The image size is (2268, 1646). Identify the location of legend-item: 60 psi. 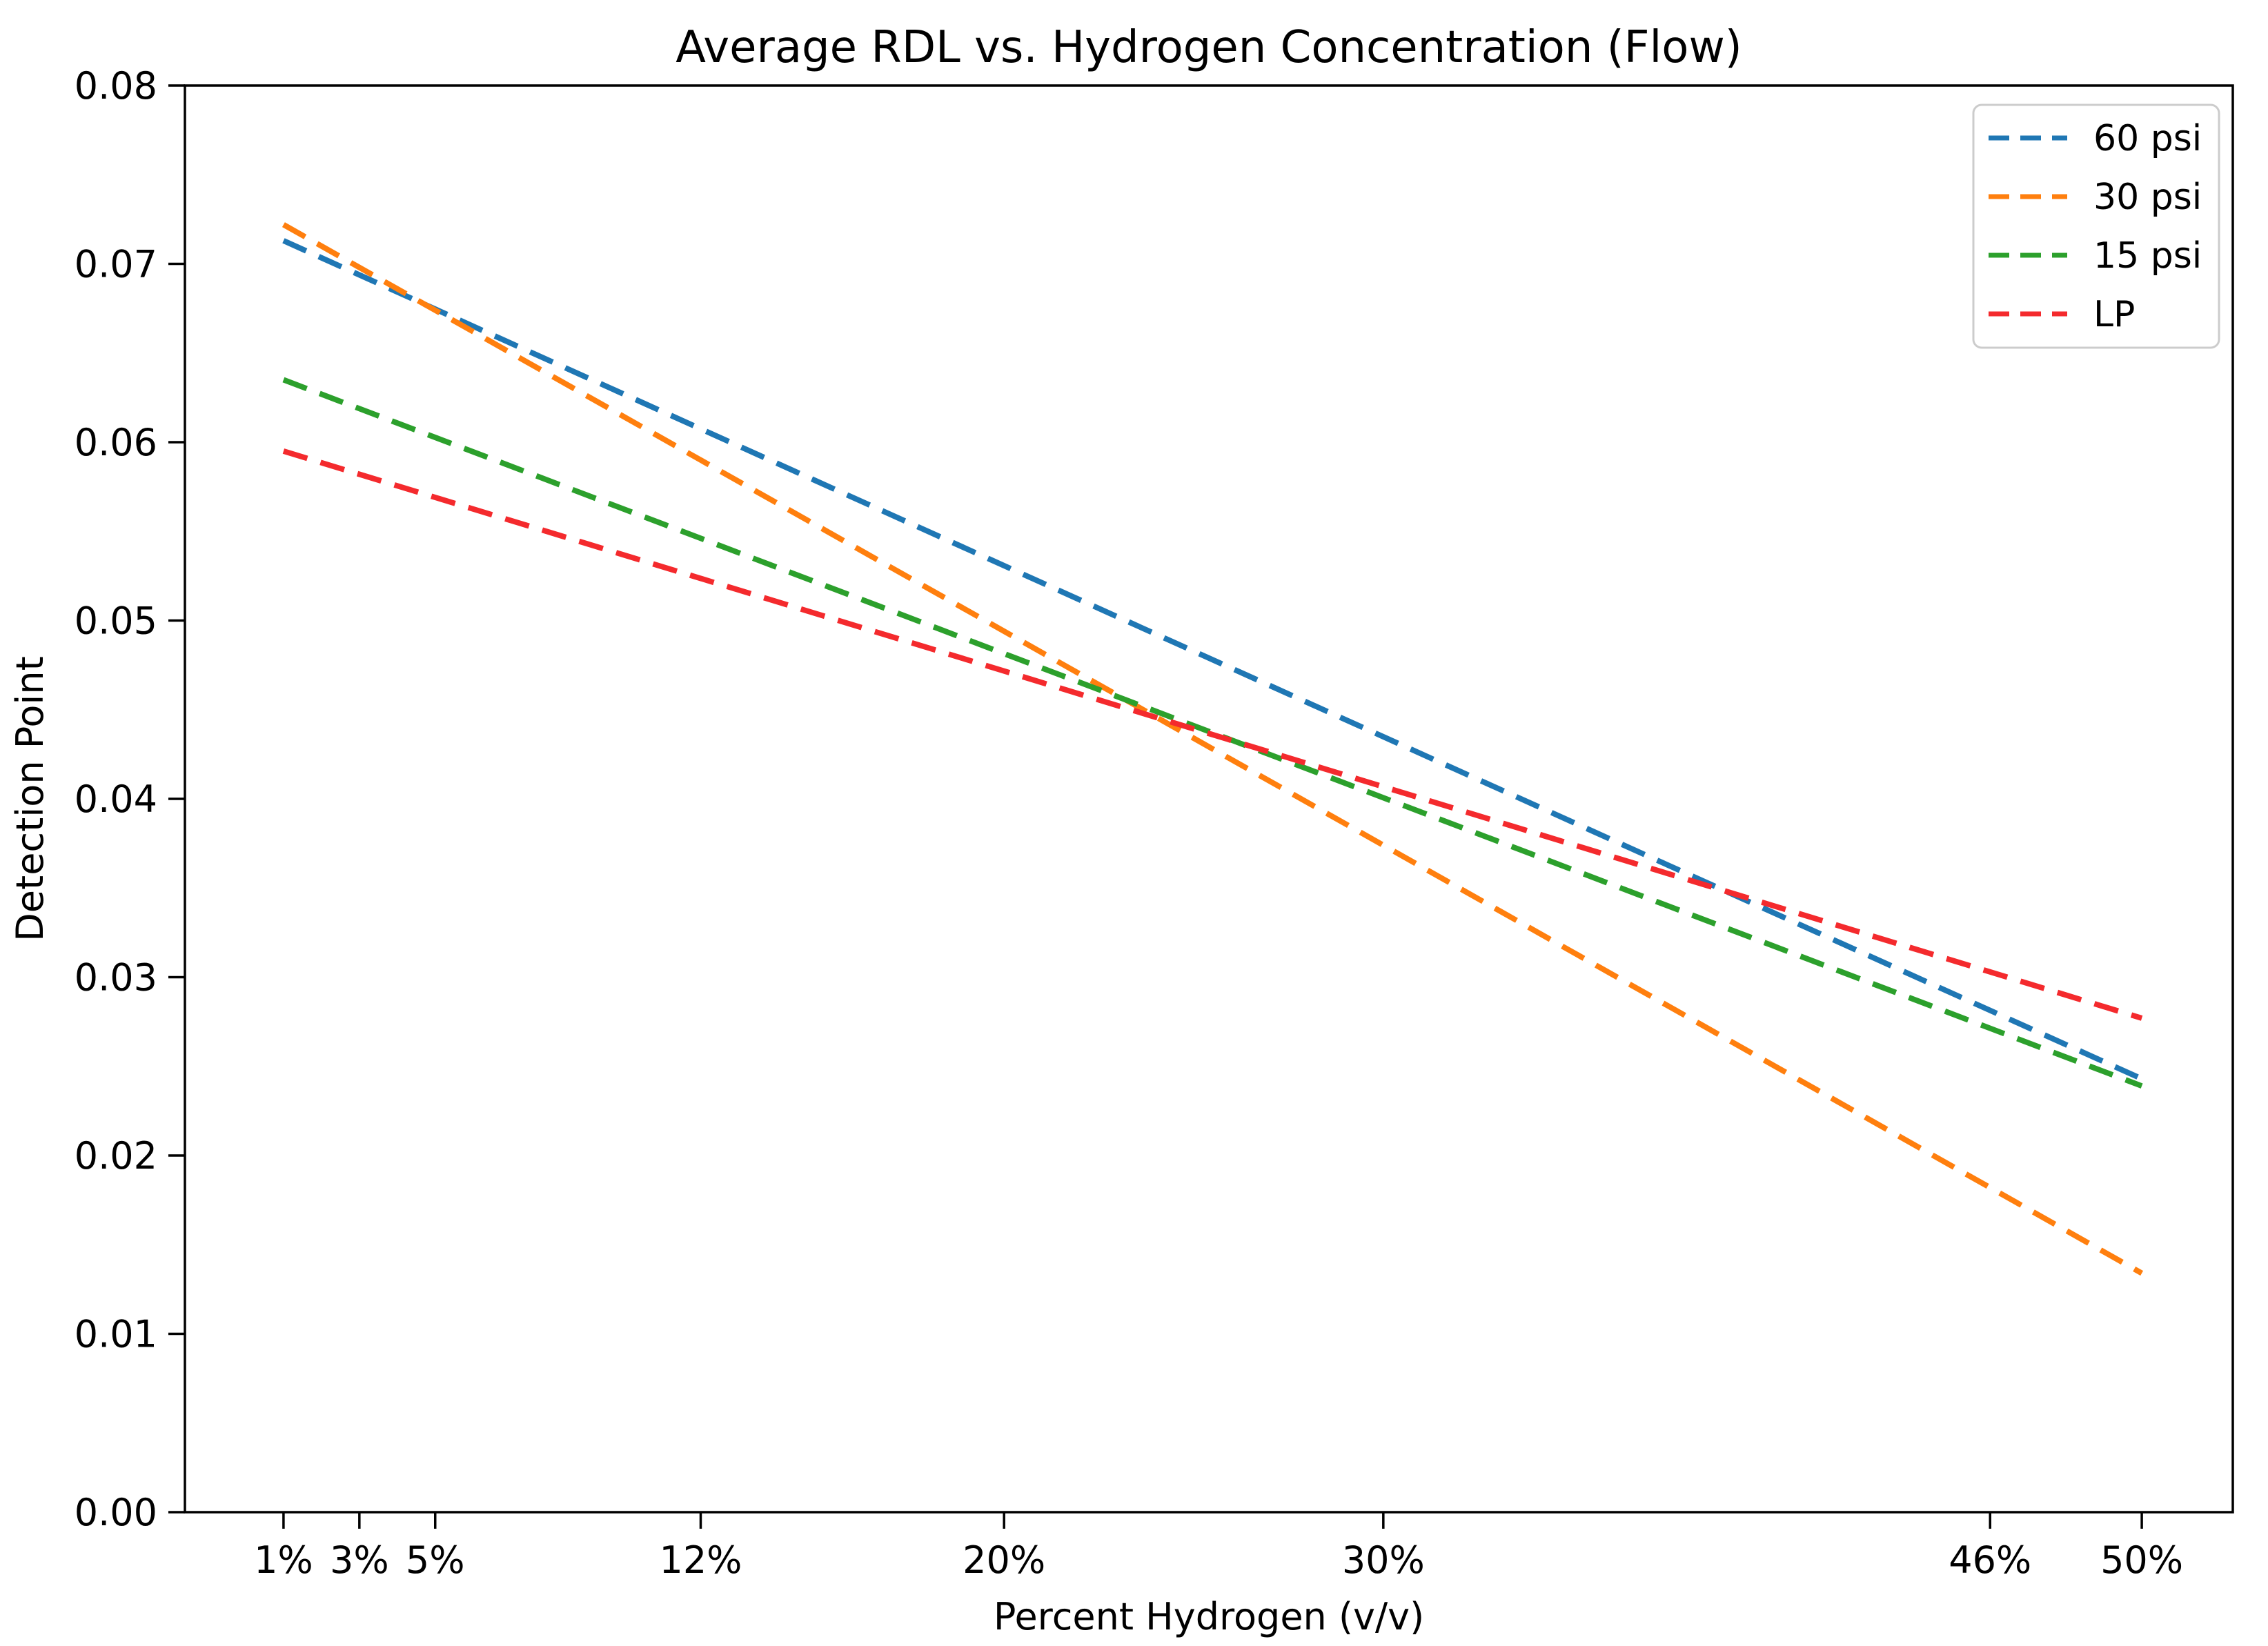
(2095, 138).